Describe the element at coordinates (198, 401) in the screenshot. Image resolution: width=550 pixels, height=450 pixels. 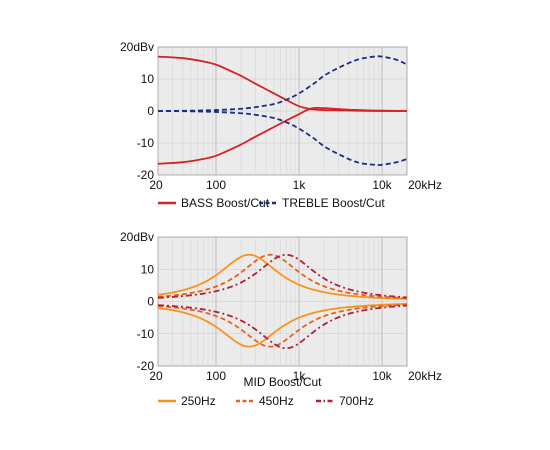
I see `legend-label: 250Hz` at that location.